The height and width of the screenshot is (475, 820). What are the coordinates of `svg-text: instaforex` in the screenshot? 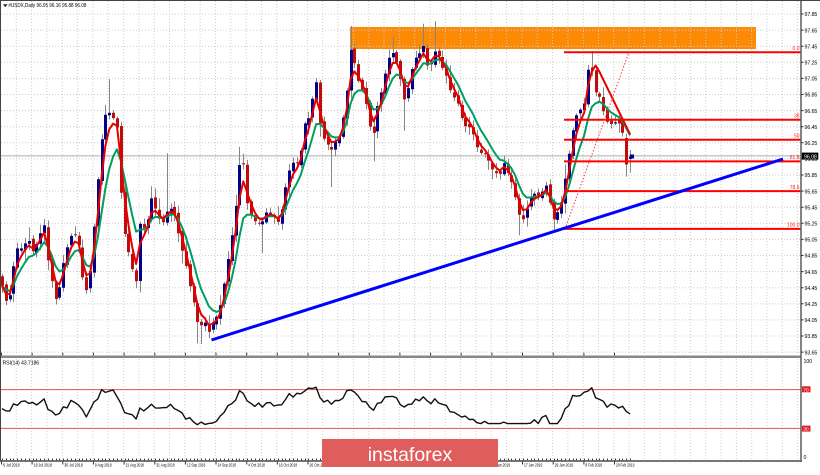 It's located at (410, 455).